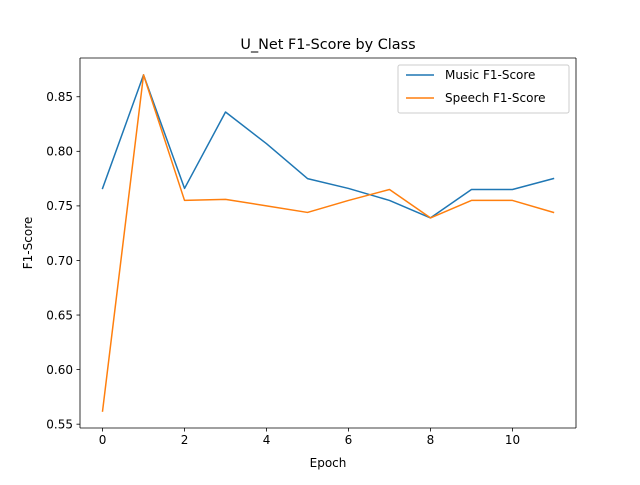 The height and width of the screenshot is (485, 640). I want to click on x-tick-label: 10, so click(512, 440).